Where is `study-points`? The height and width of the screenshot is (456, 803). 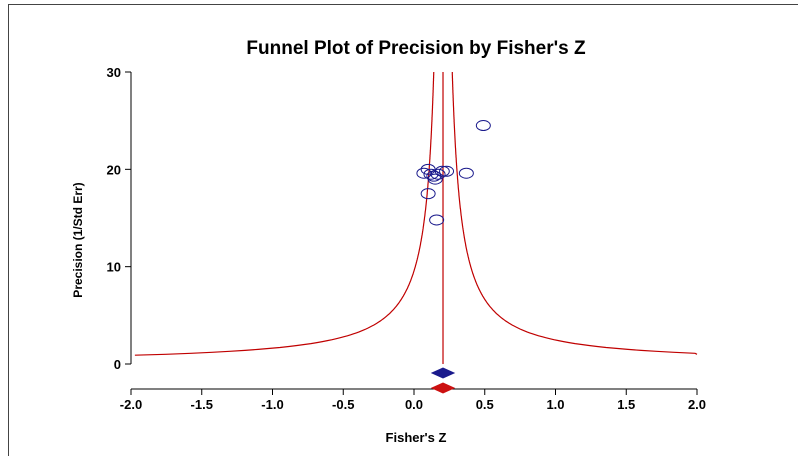
study-points is located at coordinates (453, 173).